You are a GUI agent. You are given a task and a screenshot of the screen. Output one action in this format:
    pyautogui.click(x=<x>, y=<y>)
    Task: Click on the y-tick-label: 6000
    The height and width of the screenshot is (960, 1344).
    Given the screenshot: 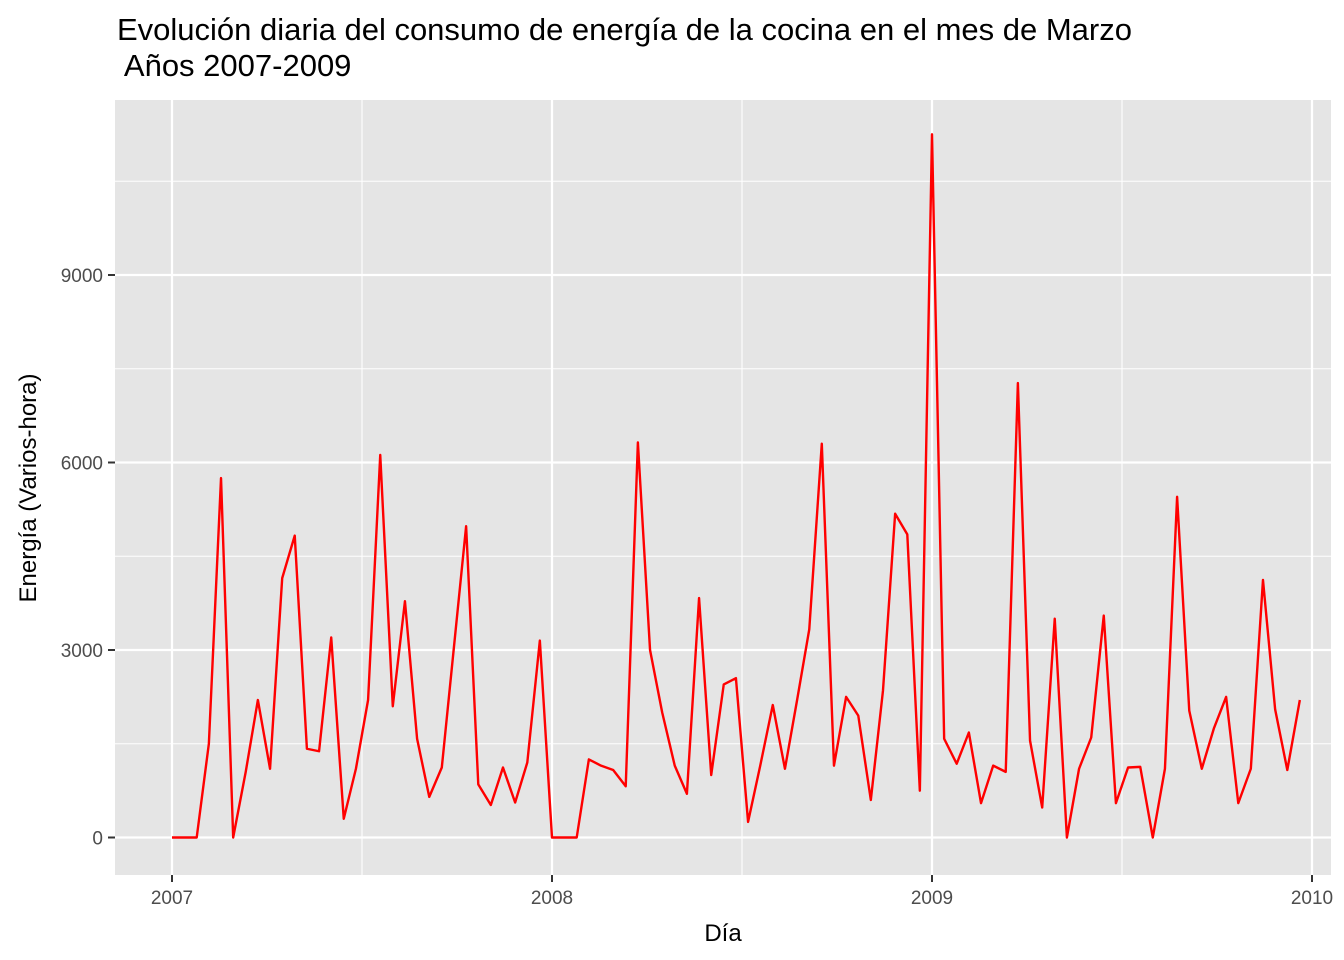 What is the action you would take?
    pyautogui.click(x=82, y=464)
    